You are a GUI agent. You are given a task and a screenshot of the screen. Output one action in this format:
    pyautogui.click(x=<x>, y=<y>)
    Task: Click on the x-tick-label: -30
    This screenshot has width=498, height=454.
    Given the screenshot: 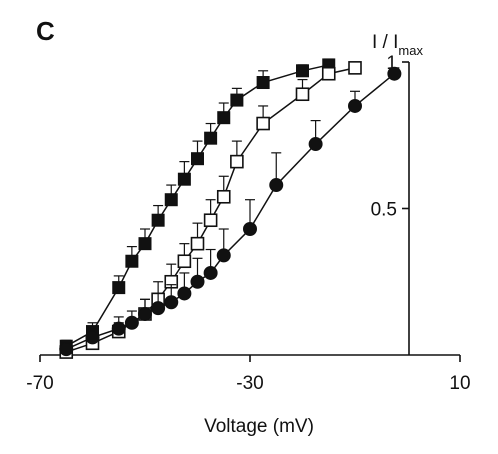 What is the action you would take?
    pyautogui.click(x=249, y=383)
    